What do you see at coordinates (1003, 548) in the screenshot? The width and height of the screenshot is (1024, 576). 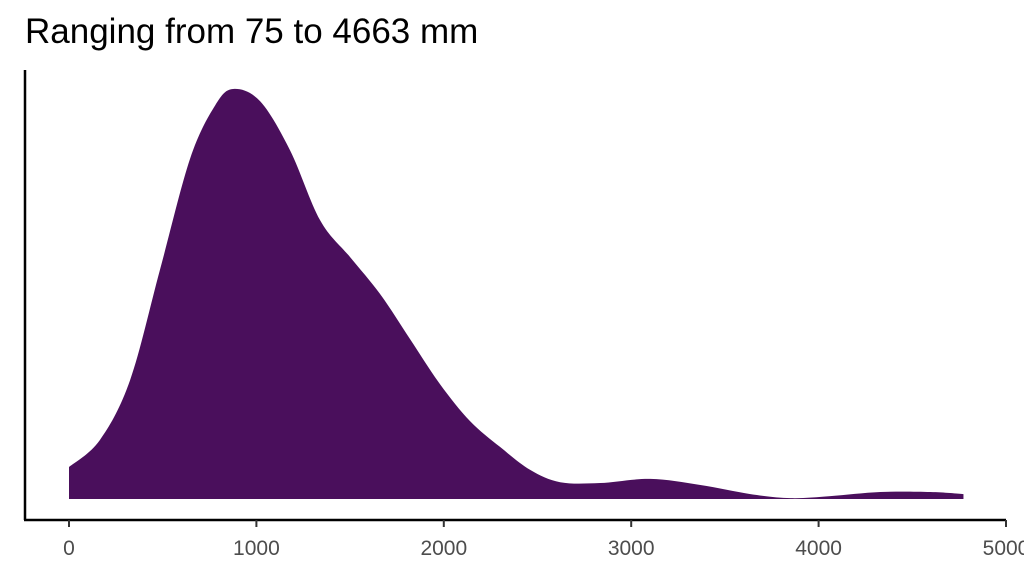 I see `x-tick-label: 5000` at bounding box center [1003, 548].